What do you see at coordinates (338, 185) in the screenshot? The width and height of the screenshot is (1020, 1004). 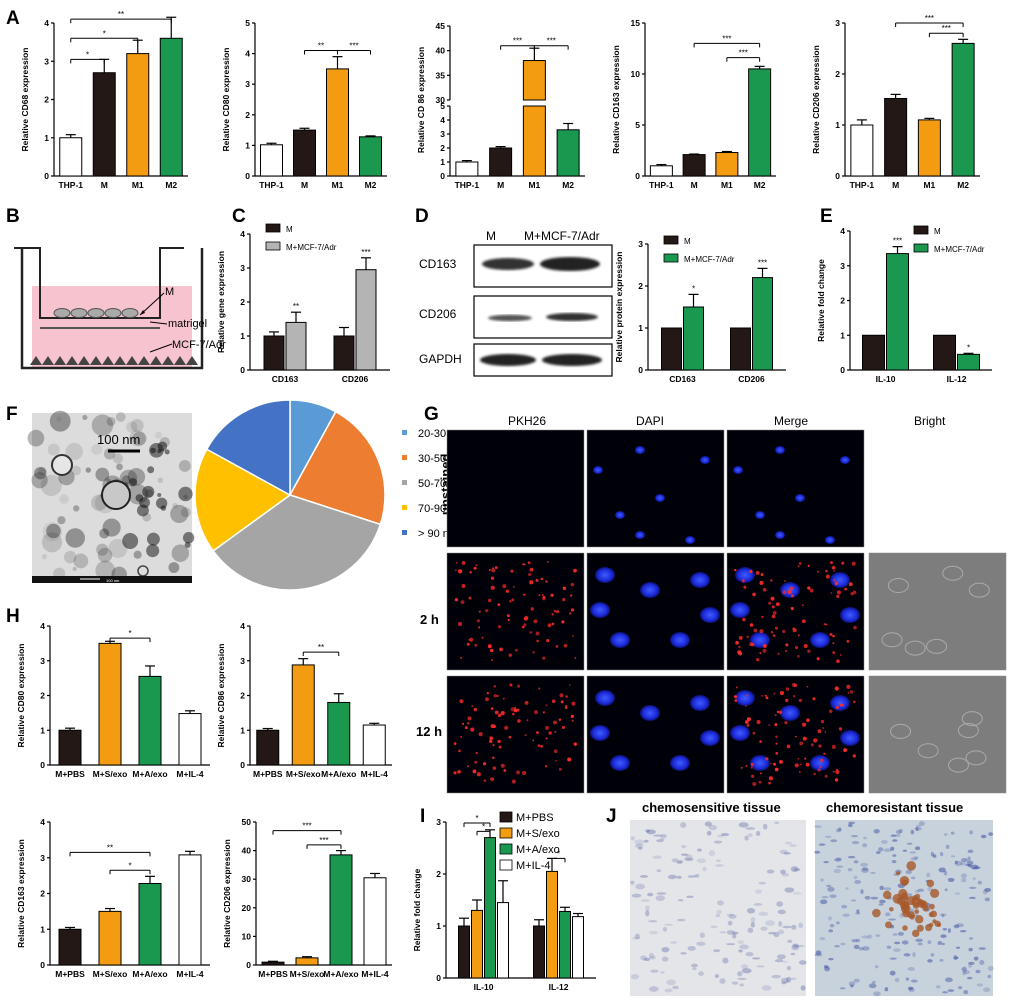 I see `A2-xtick-label: M1` at bounding box center [338, 185].